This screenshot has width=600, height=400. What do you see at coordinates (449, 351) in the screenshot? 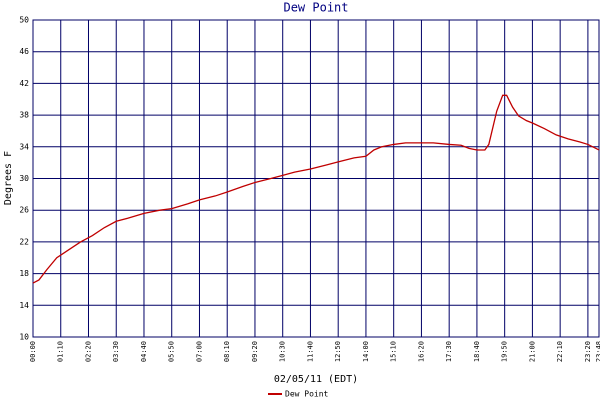
I see `x-tick-label: 17:30` at bounding box center [449, 351].